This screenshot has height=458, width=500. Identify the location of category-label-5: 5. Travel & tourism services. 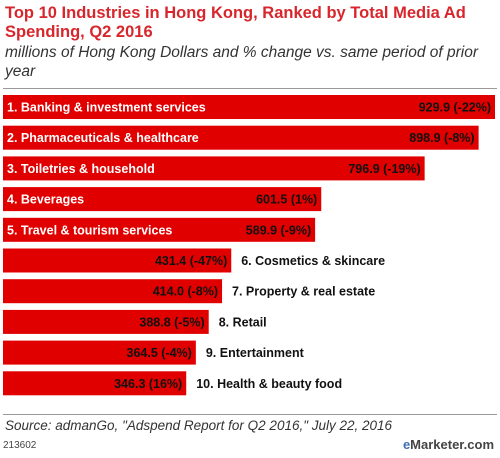
(89, 230).